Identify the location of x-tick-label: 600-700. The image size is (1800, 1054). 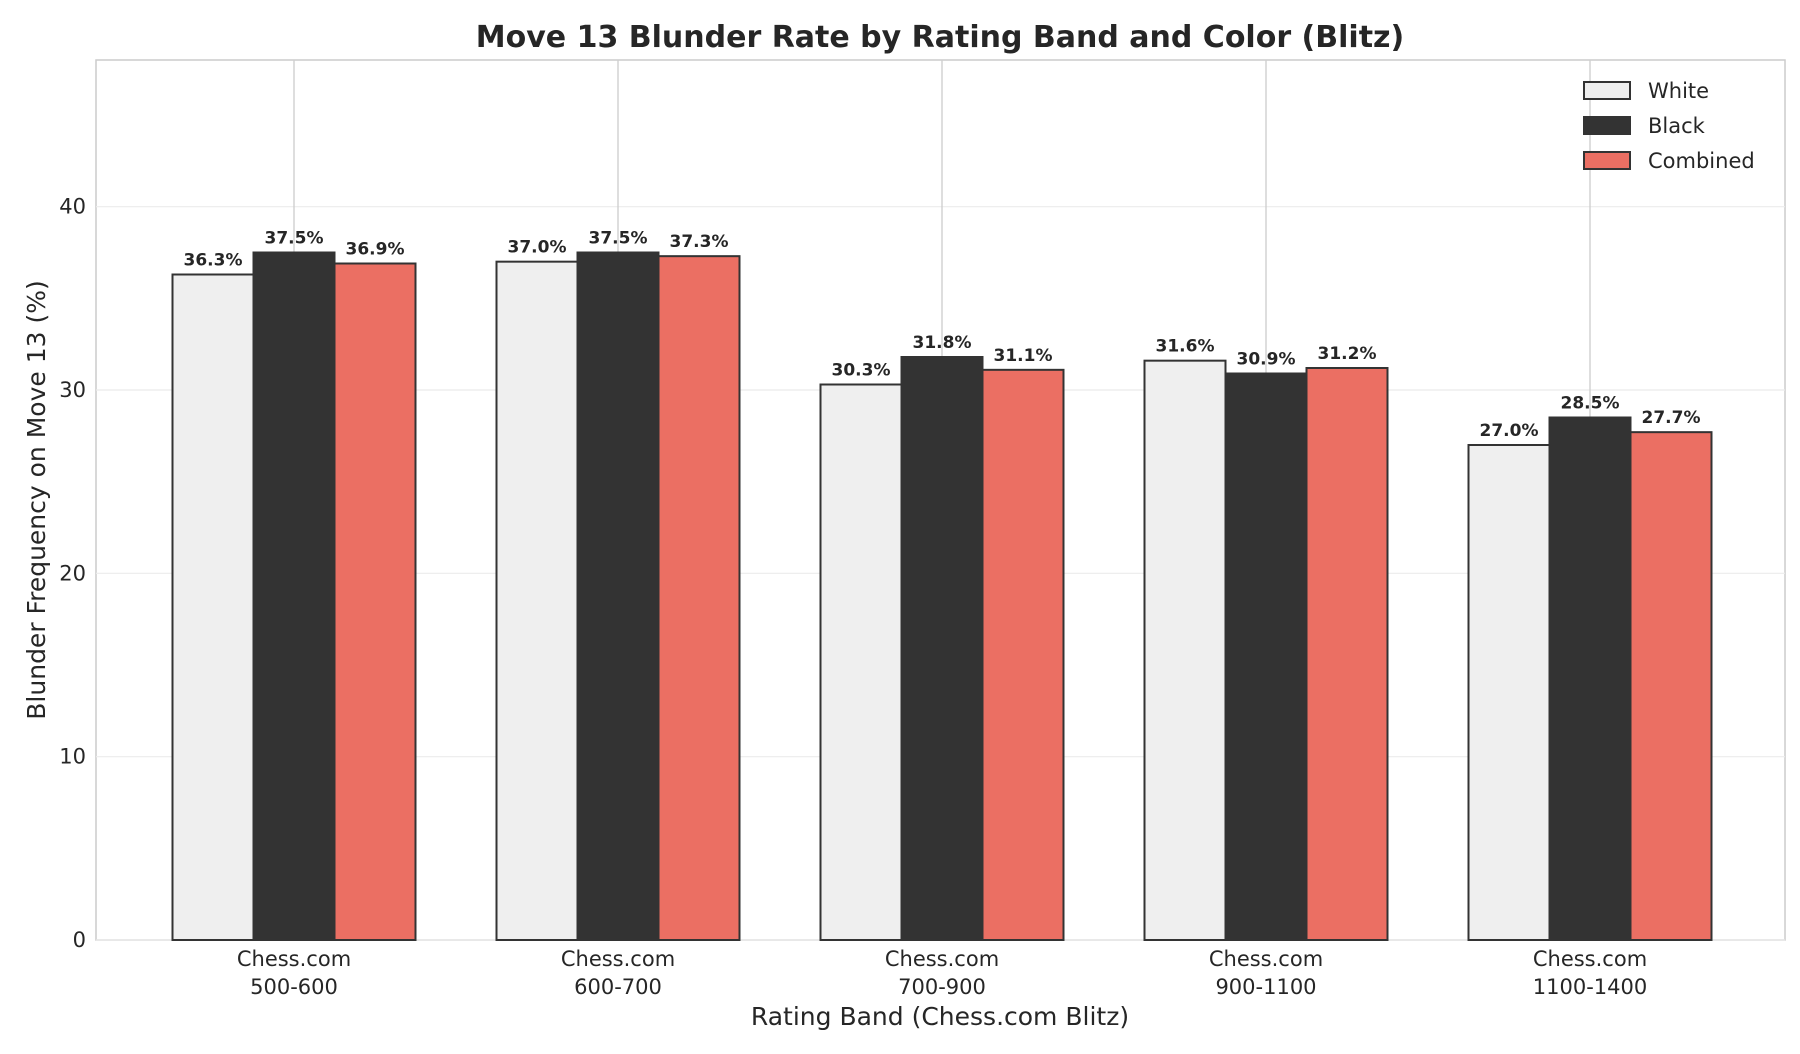
(618, 987).